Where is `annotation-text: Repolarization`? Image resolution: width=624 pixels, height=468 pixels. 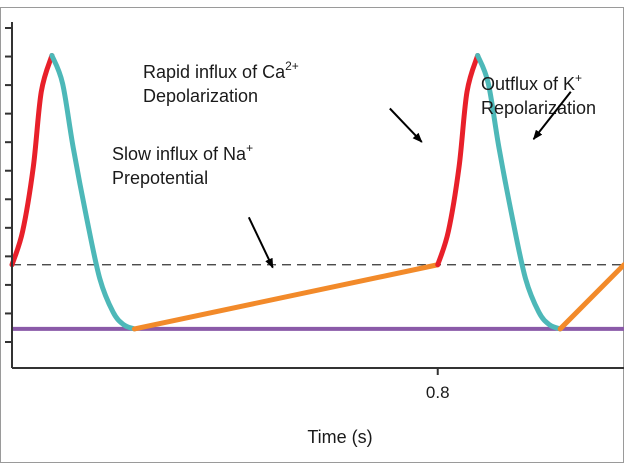
annotation-text: Repolarization is located at coordinates (538, 108).